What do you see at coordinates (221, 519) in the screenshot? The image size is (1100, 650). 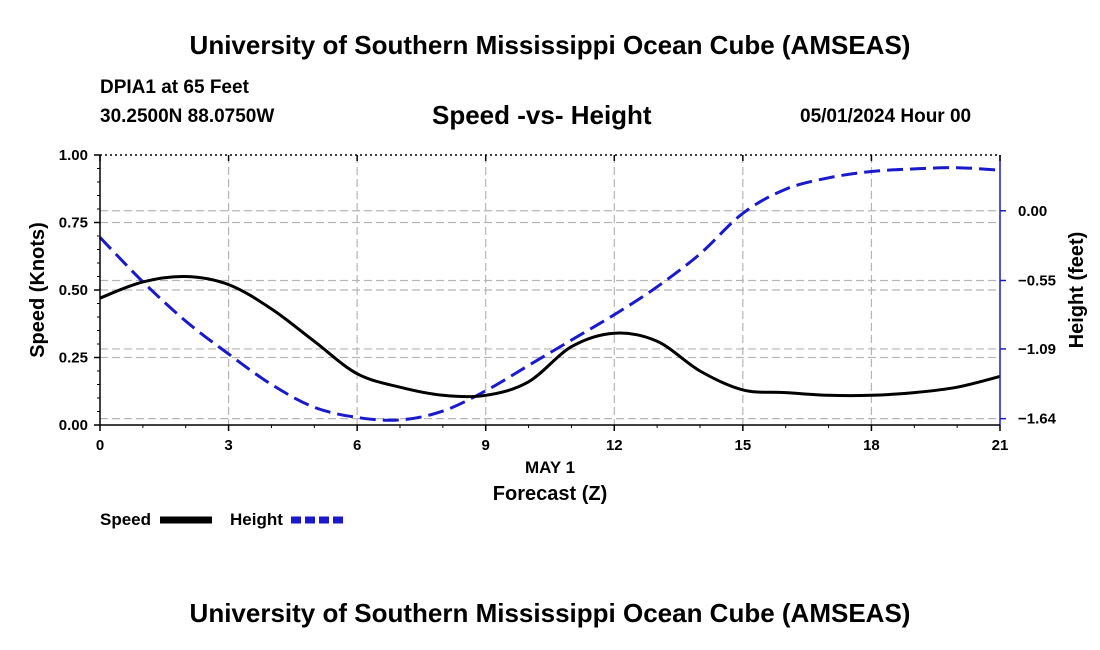 I see `legend: Speed Height` at bounding box center [221, 519].